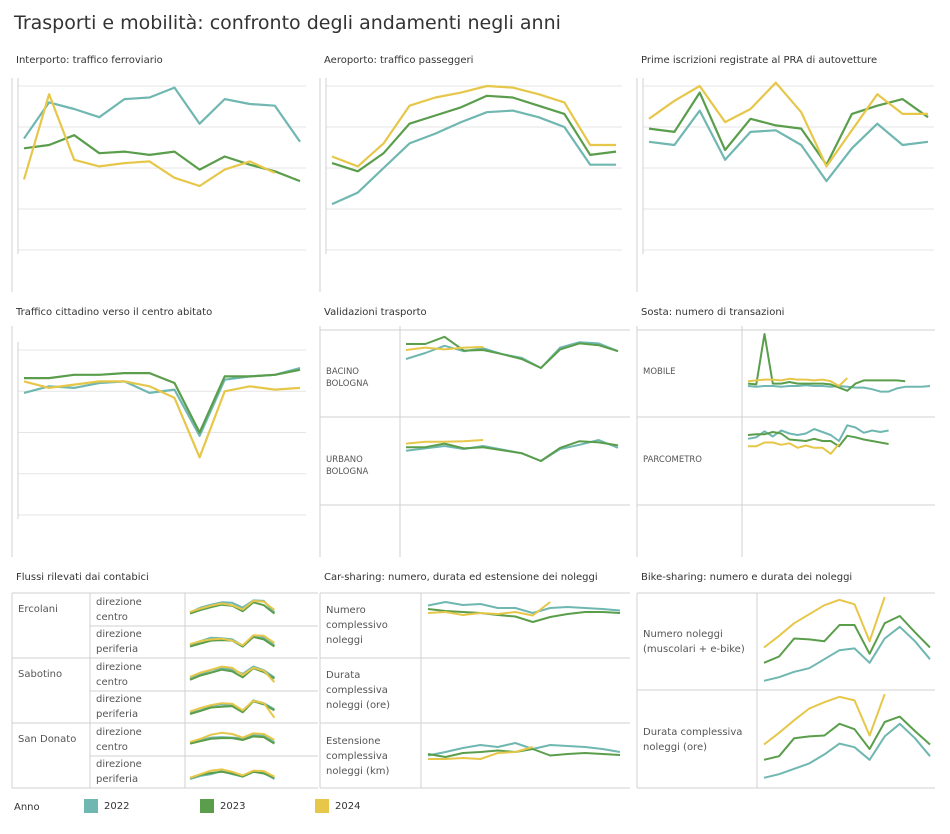 The height and width of the screenshot is (834, 950). I want to click on validazioni-facet1-series-2022-line, so click(512, 450).